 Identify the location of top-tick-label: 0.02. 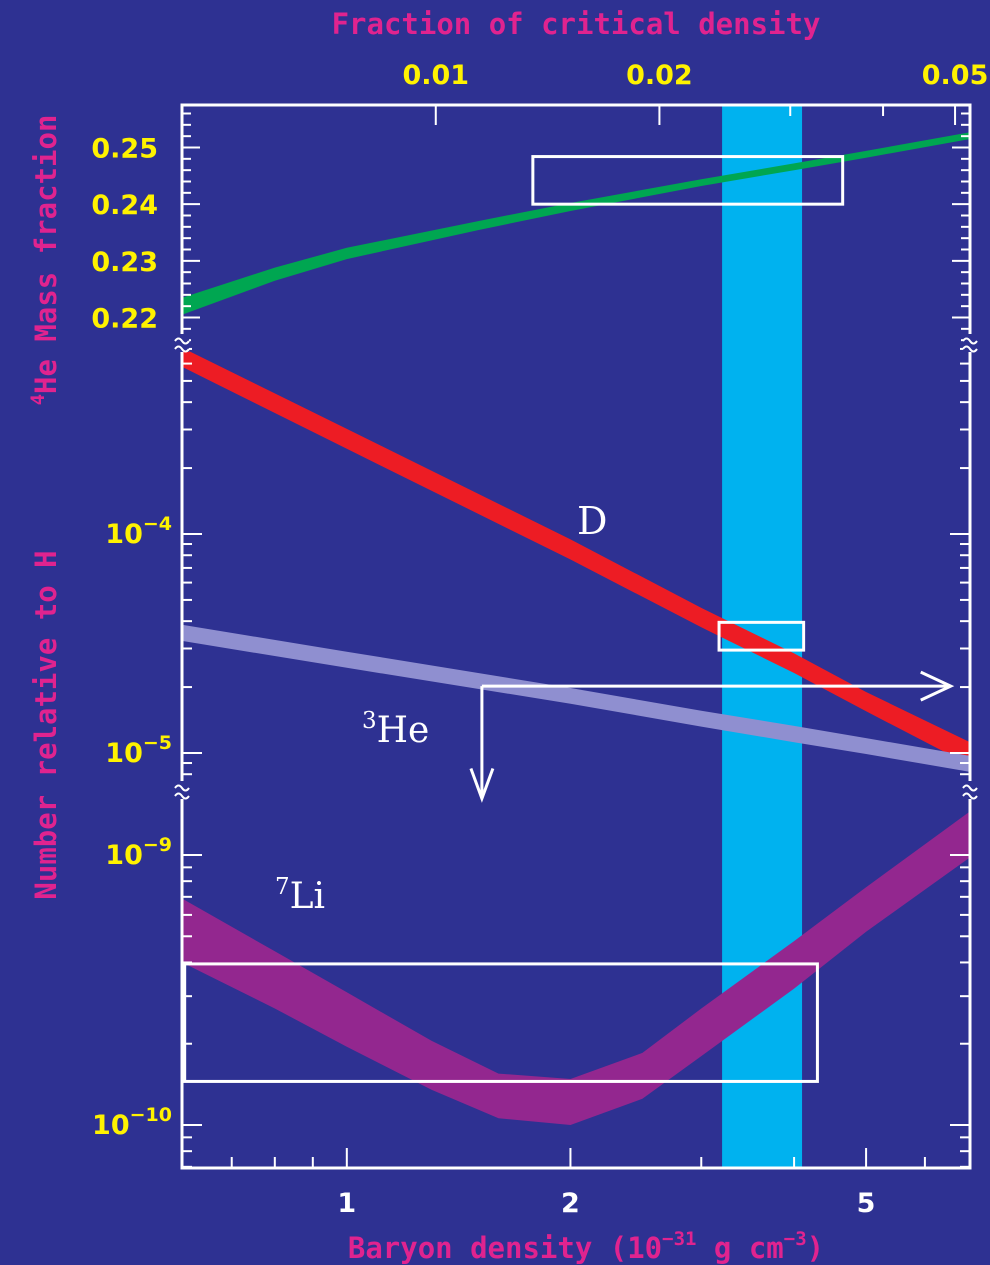
(659, 75).